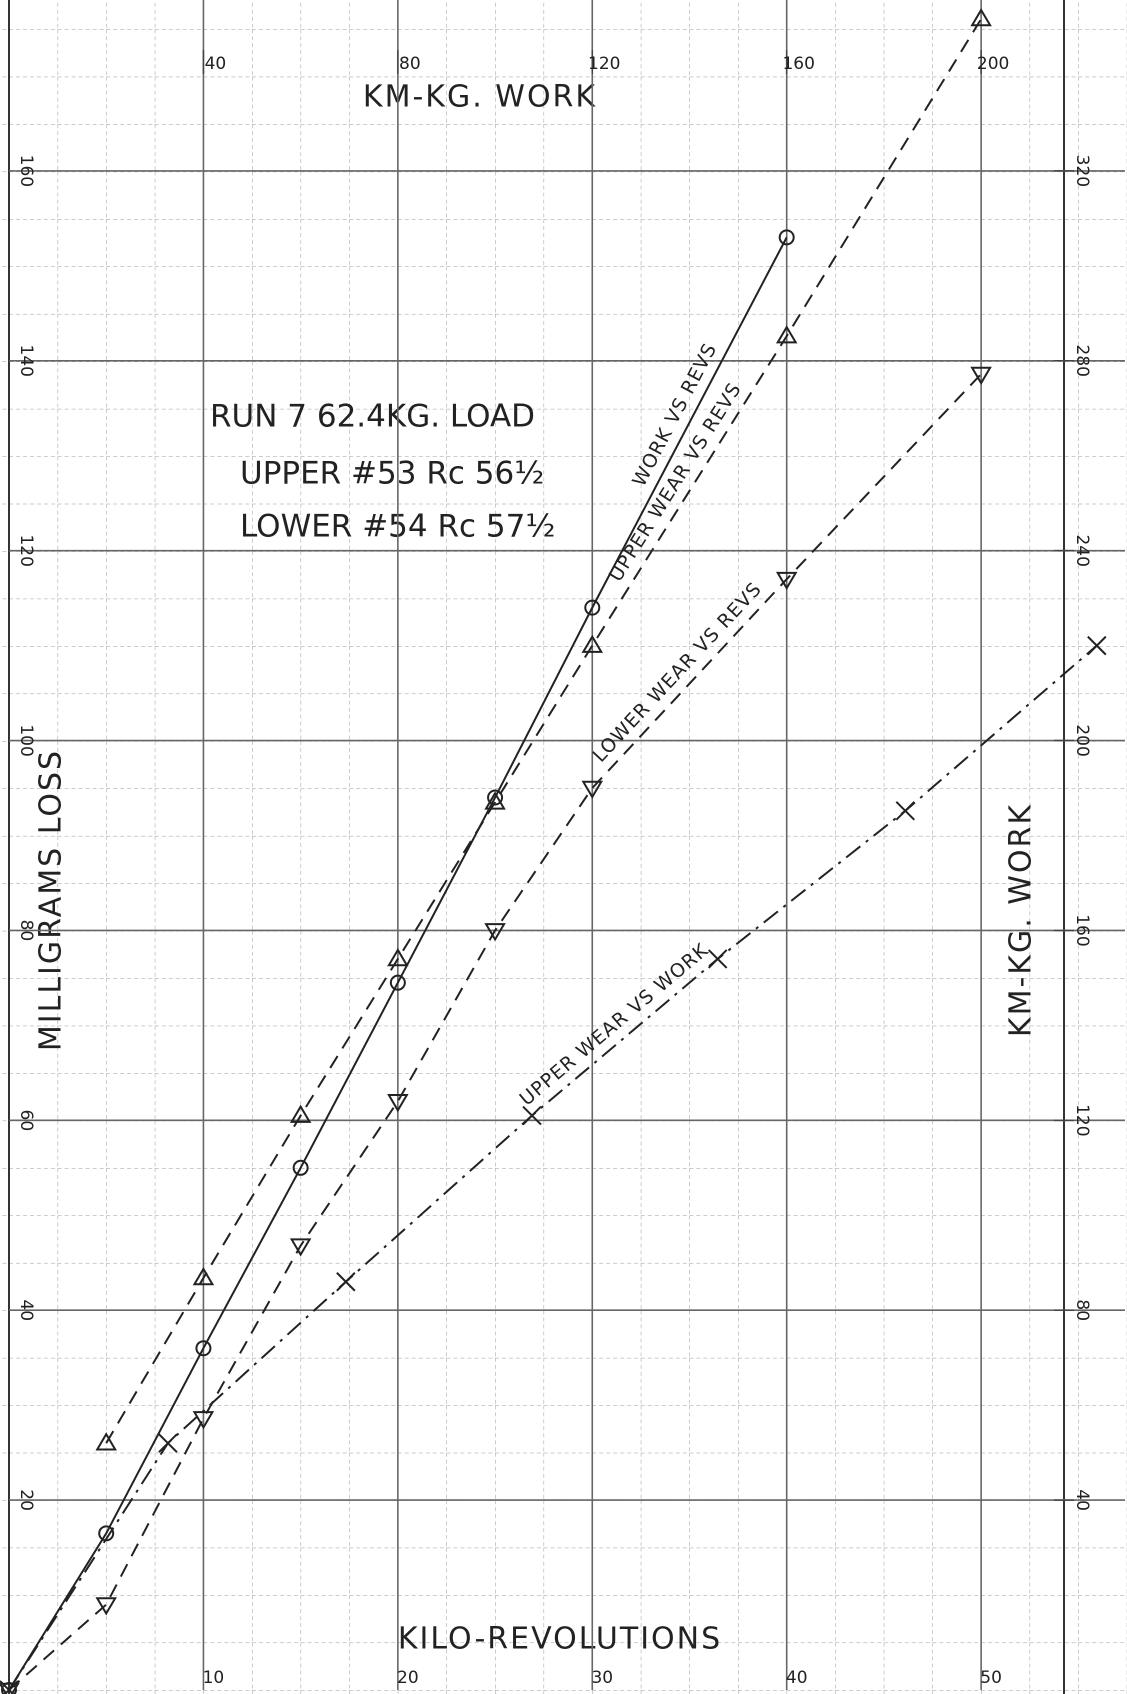 Image resolution: width=1127 pixels, height=1694 pixels. I want to click on x2-tick-label: 120, so click(604, 64).